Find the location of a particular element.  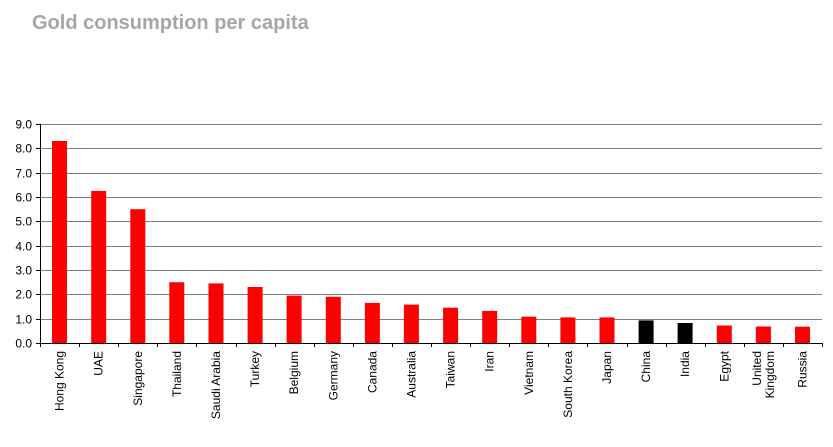

y-tick-label: 9.0 is located at coordinates (23, 125).